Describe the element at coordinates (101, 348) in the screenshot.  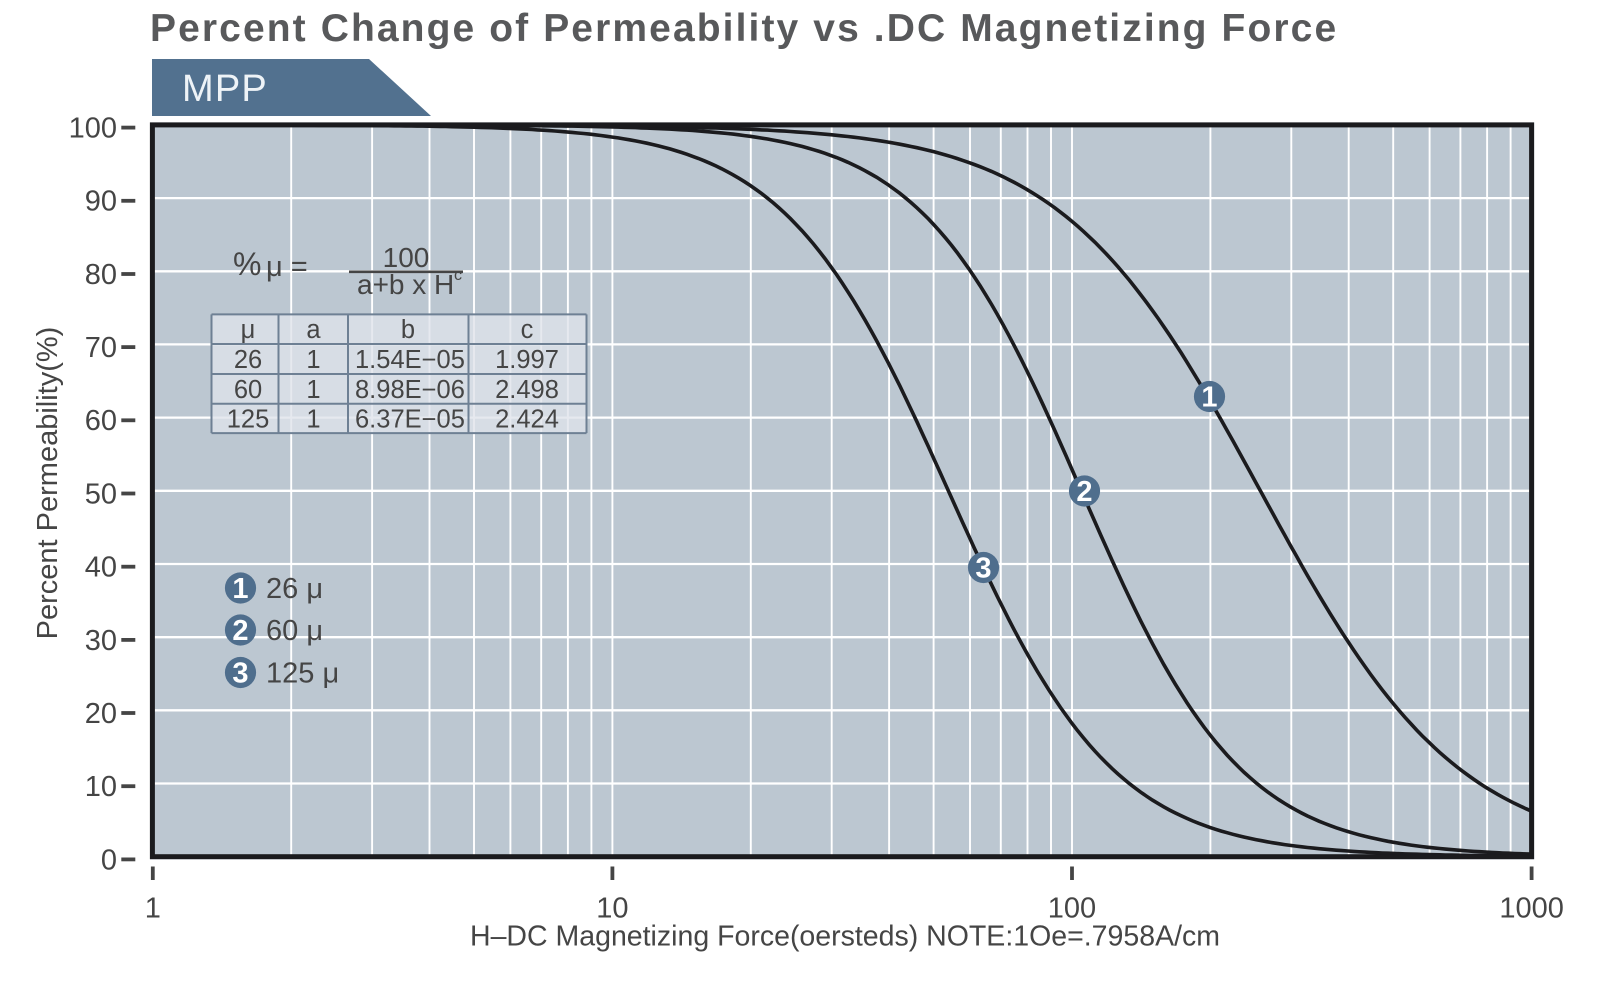
I see `svg-text: 70` at that location.